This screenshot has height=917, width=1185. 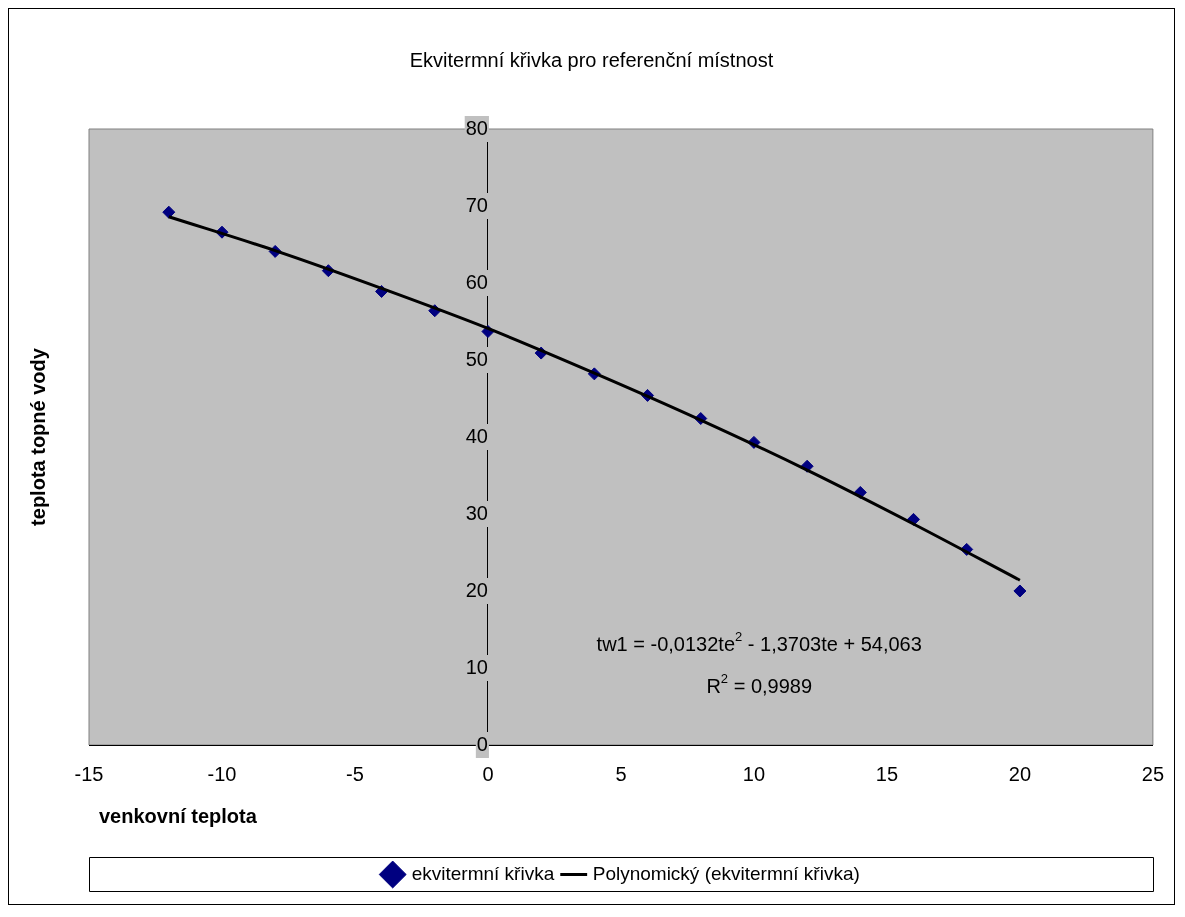 I want to click on y-tick-label: 50, so click(x=476, y=358).